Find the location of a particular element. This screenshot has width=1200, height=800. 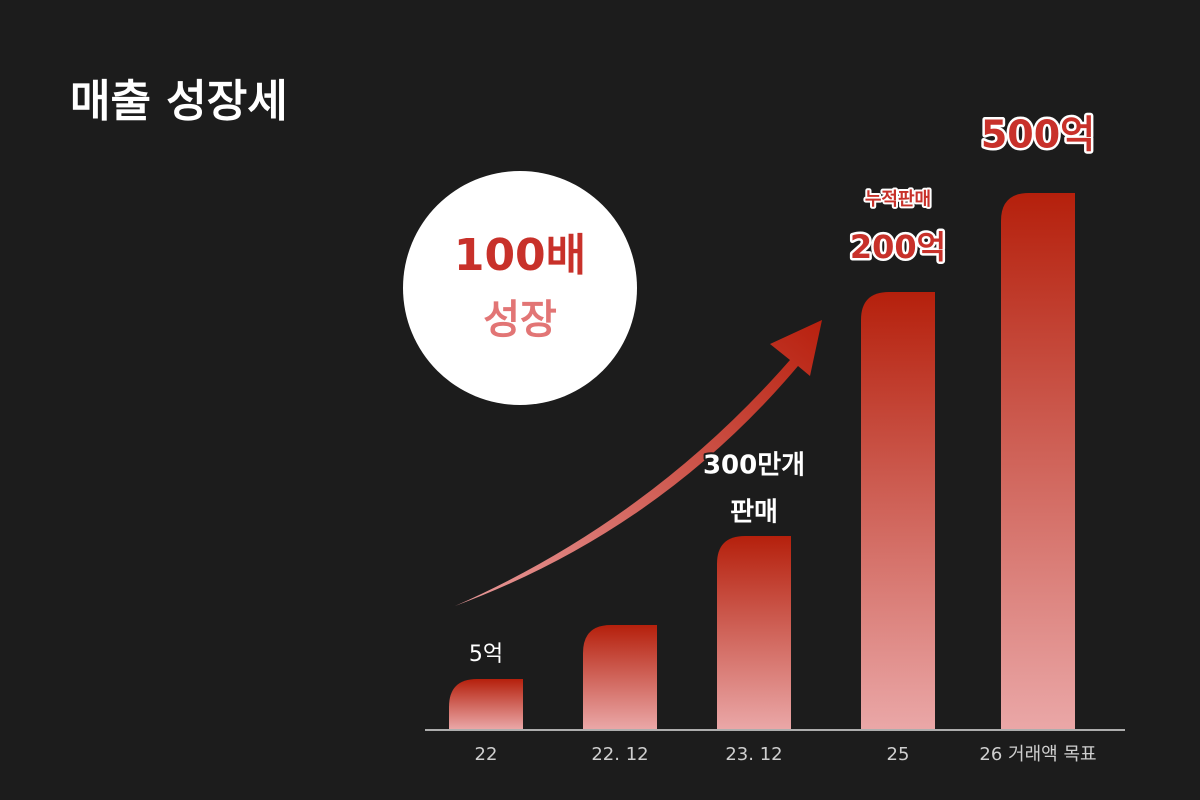

bar-note: 300만개 is located at coordinates (754, 466).